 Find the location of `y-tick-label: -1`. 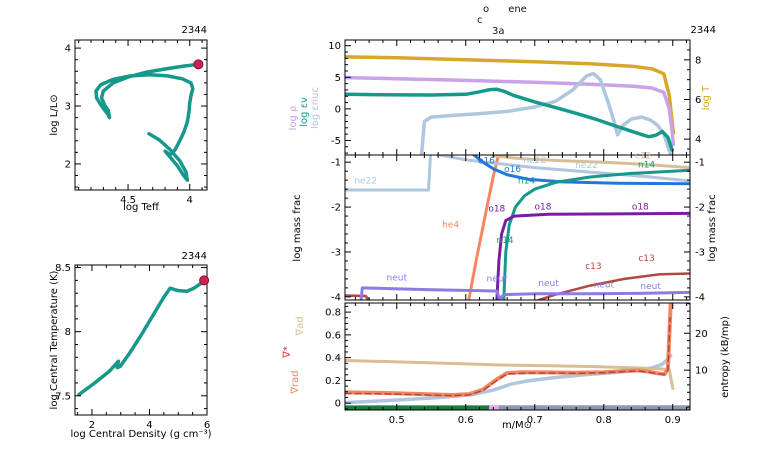

y-tick-label: -1 is located at coordinates (336, 163).